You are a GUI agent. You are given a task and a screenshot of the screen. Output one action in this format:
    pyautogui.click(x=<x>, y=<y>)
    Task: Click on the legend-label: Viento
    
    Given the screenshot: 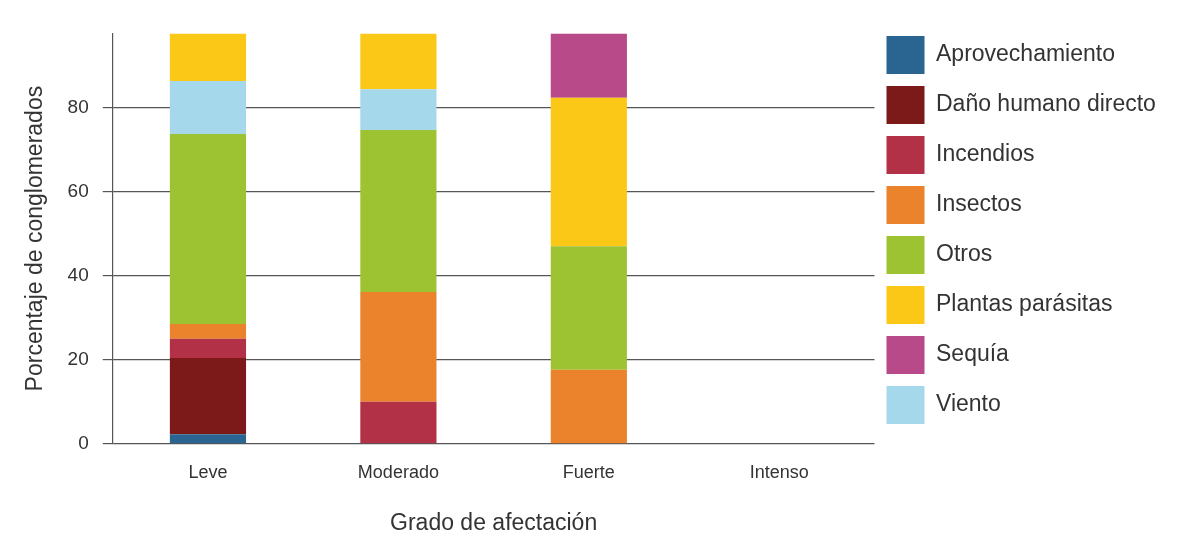 What is the action you would take?
    pyautogui.click(x=968, y=403)
    